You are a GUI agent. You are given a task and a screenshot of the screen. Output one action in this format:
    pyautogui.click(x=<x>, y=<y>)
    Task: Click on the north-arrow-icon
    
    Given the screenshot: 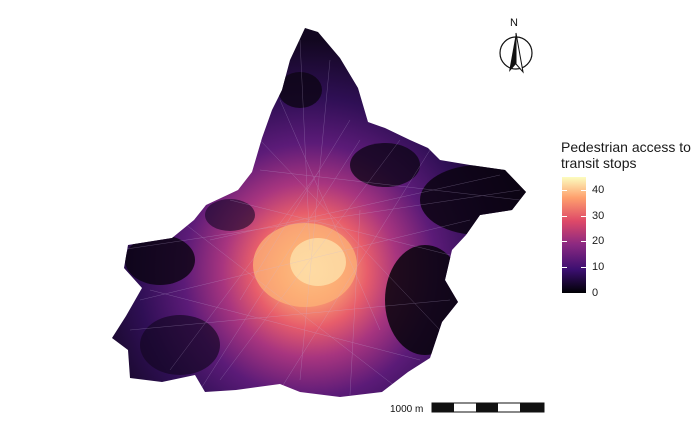 What is the action you would take?
    pyautogui.click(x=516, y=53)
    